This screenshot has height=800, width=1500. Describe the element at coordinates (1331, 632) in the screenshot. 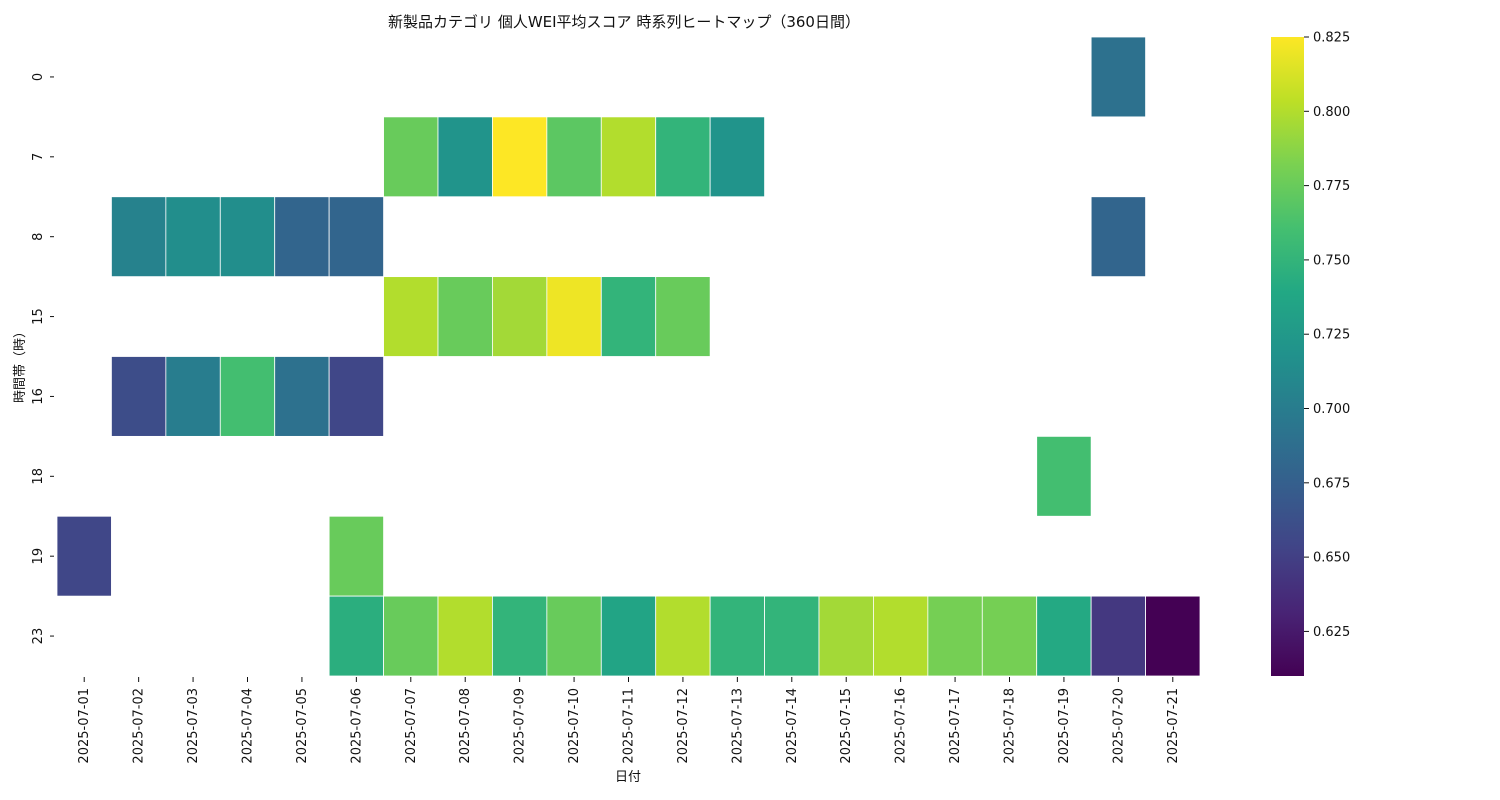

I see `colorbar-tick-label: 0.625` at that location.